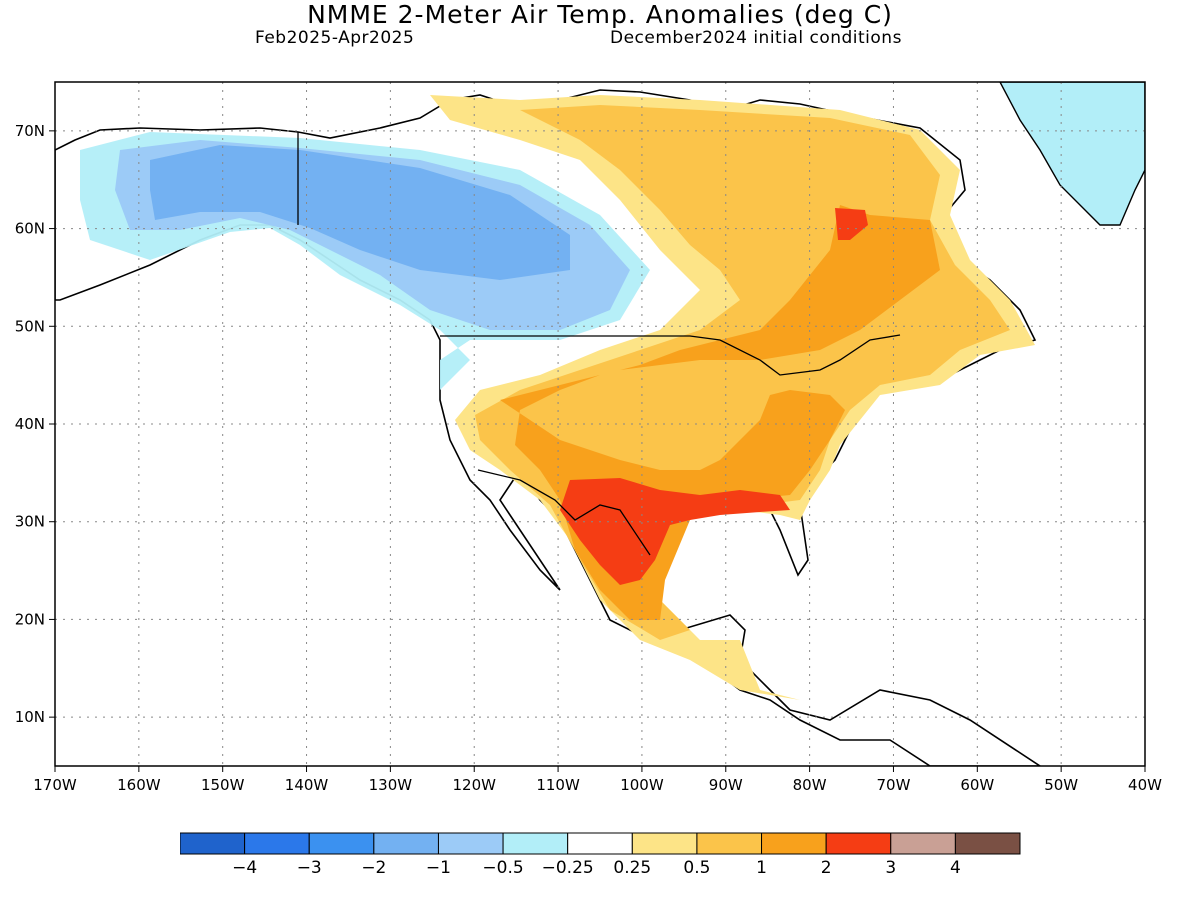 The image size is (1200, 900). Describe the element at coordinates (30, 131) in the screenshot. I see `lat-tick-label: 70N` at that location.